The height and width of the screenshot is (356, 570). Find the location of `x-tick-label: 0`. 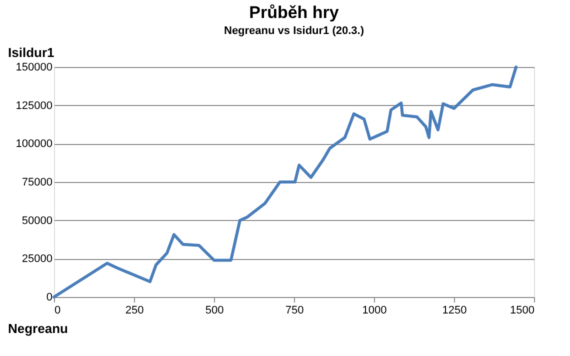

x-tick-label: 0 is located at coordinates (57, 310).